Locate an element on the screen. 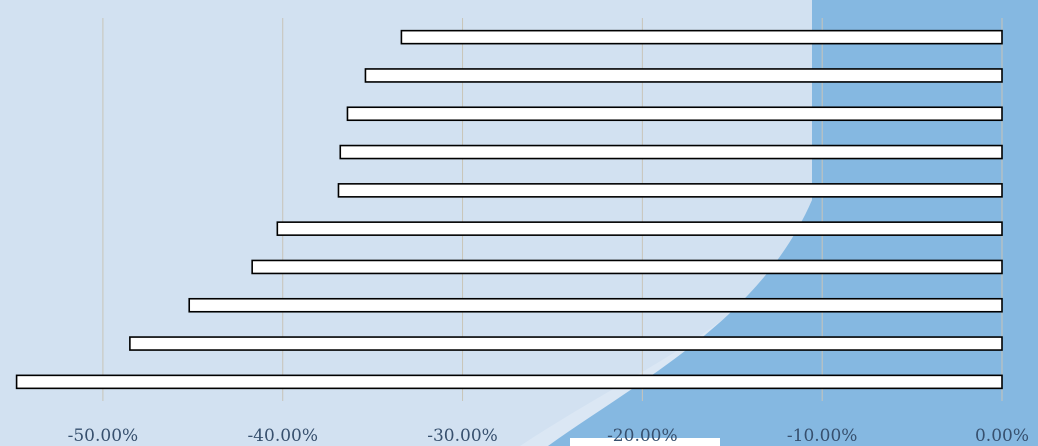 Image resolution: width=1038 pixels, height=446 pixels. x-tick-label: -50.00% is located at coordinates (103, 436).